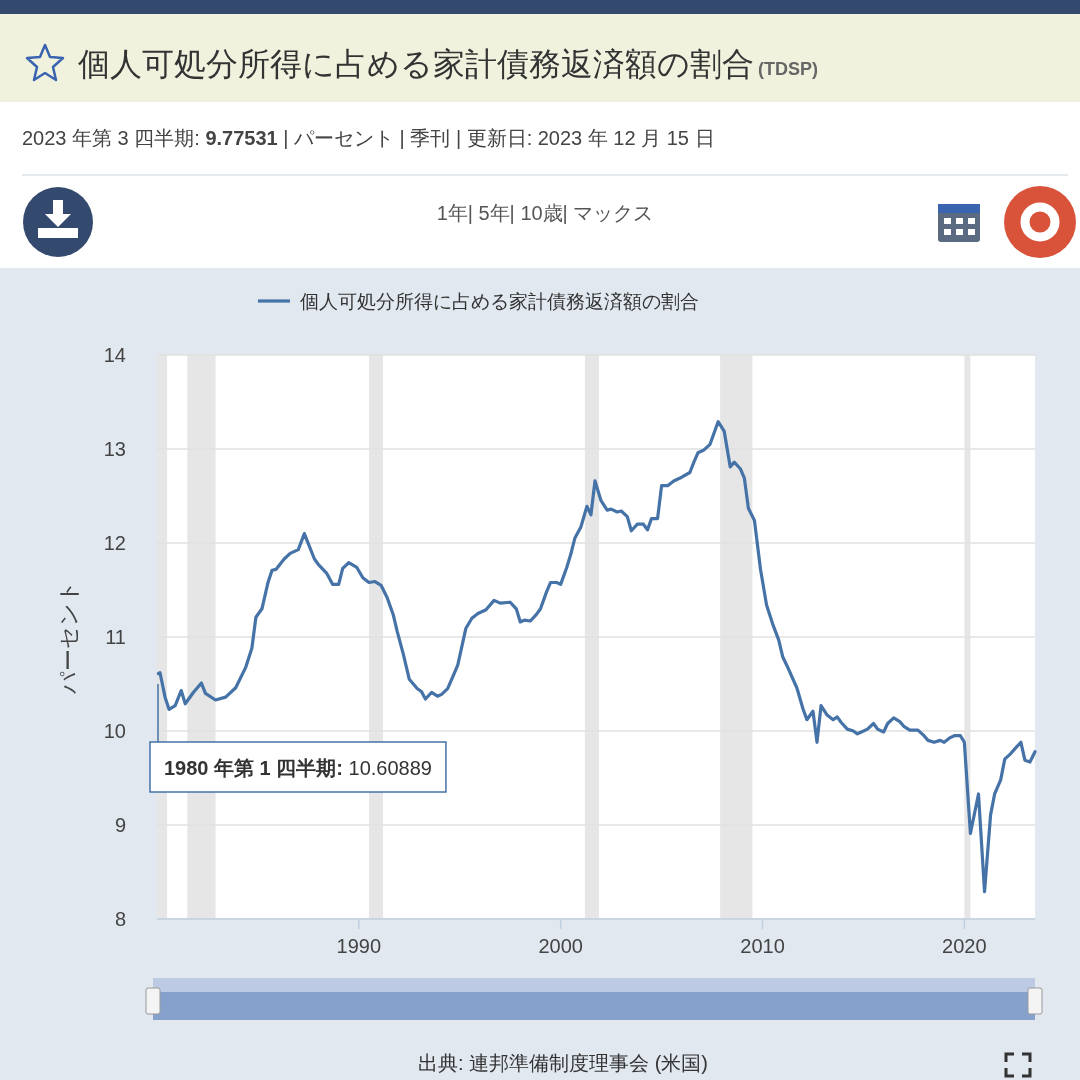 This screenshot has height=1080, width=1080. I want to click on y-axis-title: パーセント, so click(68, 637).